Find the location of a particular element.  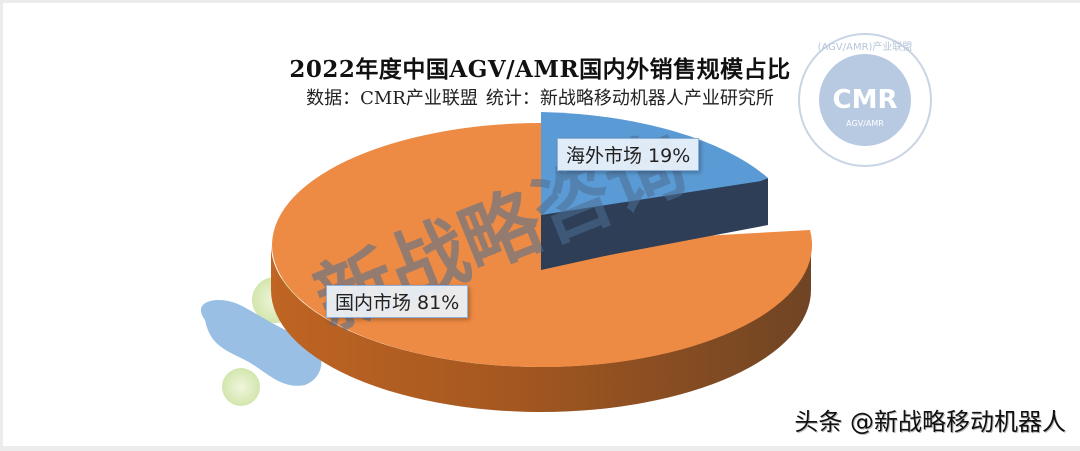

data-label-overseas: 海外市场 19% is located at coordinates (628, 154).